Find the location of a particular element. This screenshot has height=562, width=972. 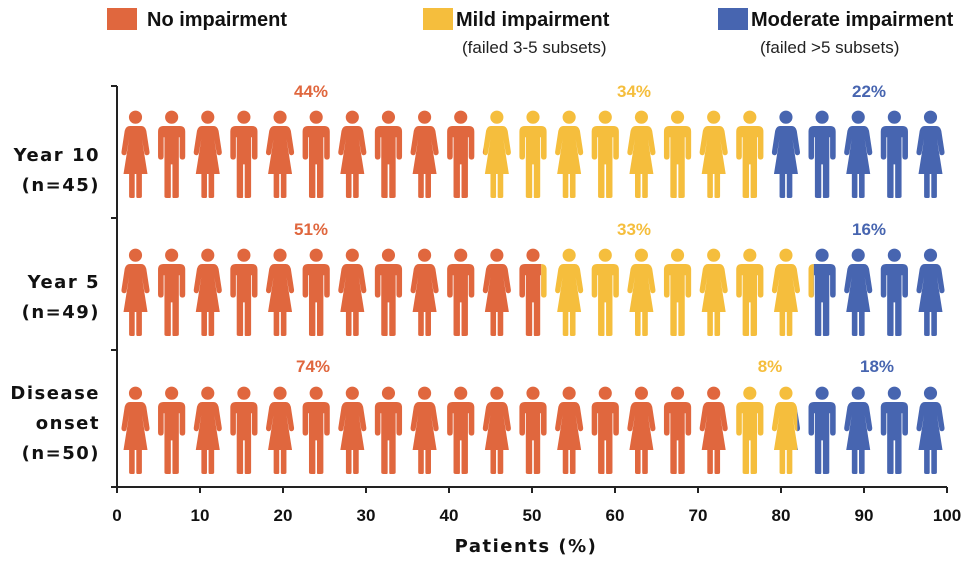

legend-label-1: No impairment is located at coordinates (217, 20).